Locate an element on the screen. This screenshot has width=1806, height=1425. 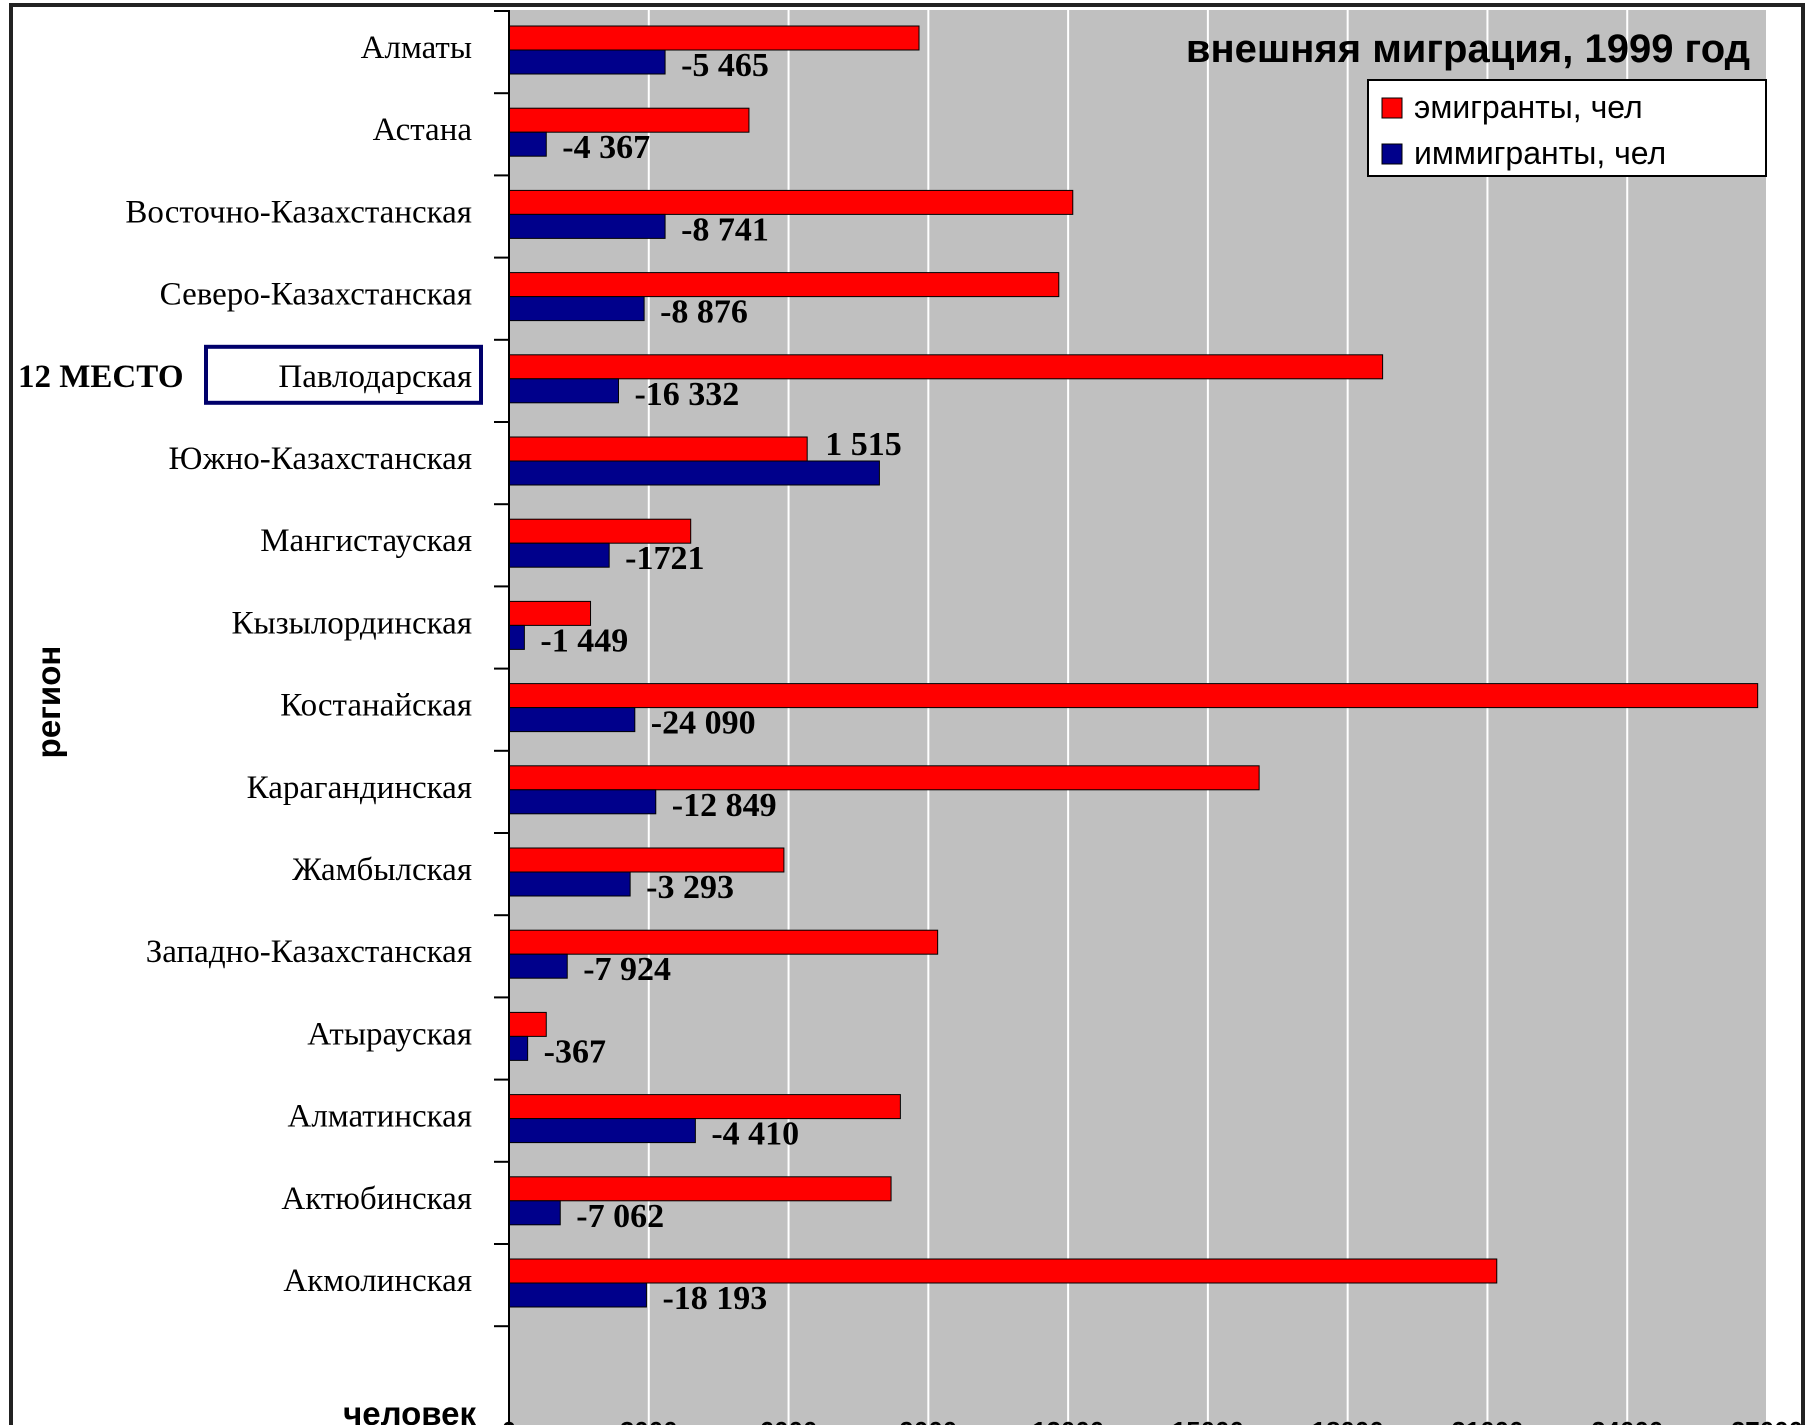
chart-title: внешняя миграция, 1999 год is located at coordinates (1468, 49).